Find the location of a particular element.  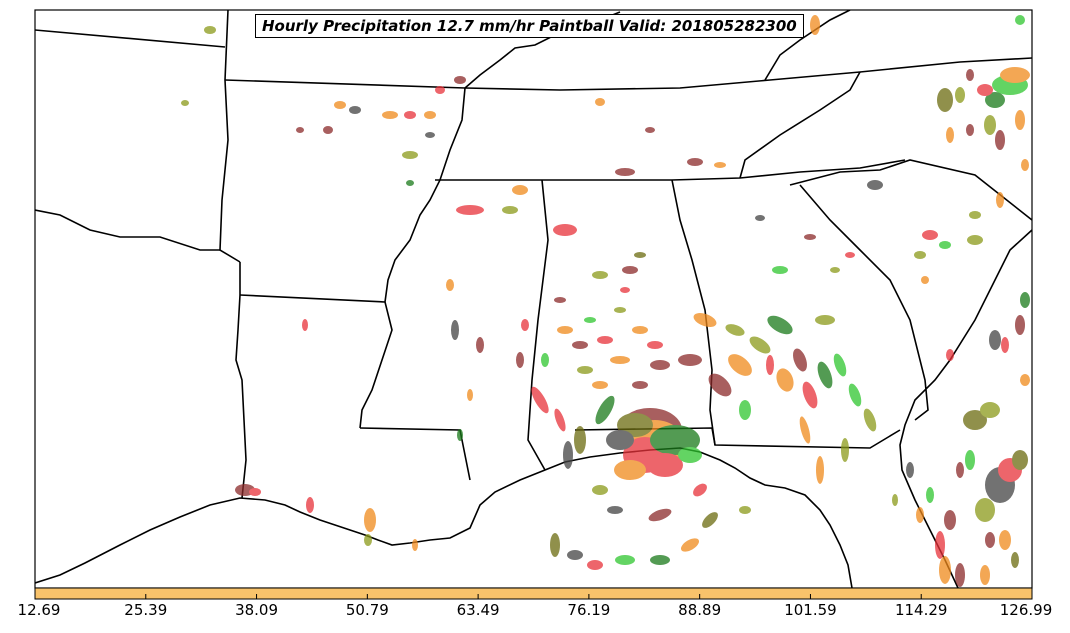

mo-ar-border is located at coordinates (345, 84).